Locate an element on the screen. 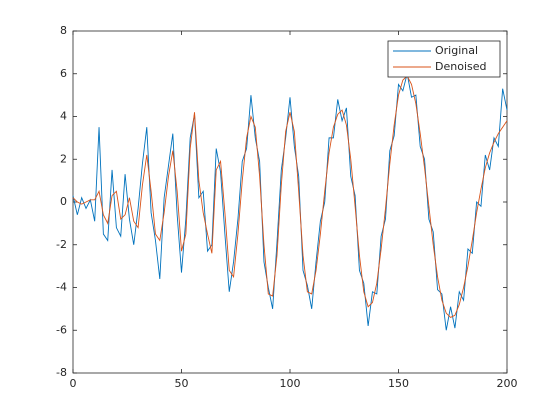  x-tick-label: 100 is located at coordinates (290, 383).